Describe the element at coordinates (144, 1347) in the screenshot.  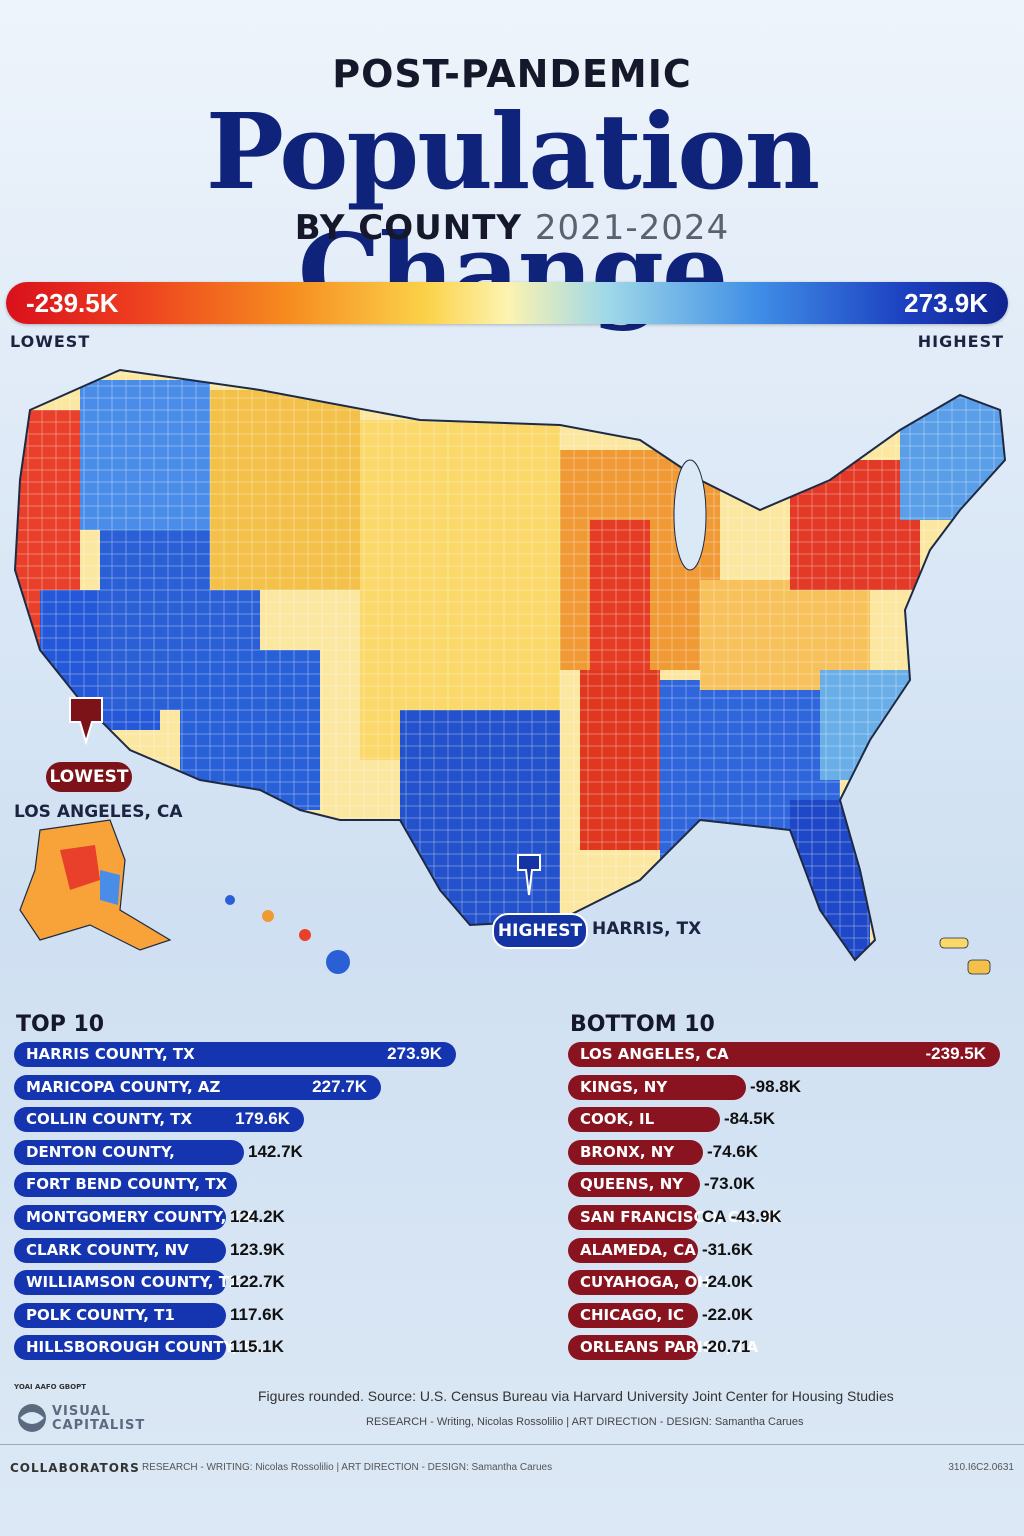
I see `county-name: HILLSBOROUGH COUNTY, FL` at that location.